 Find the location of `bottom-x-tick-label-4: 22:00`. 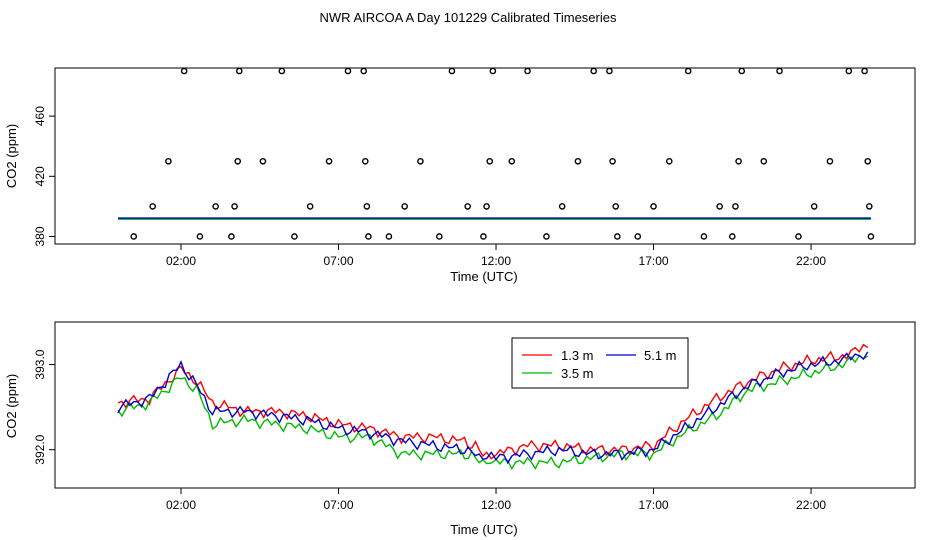

bottom-x-tick-label-4: 22:00 is located at coordinates (811, 505).